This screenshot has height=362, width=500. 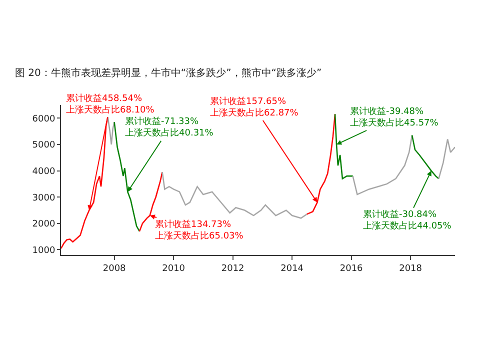 What do you see at coordinates (174, 269) in the screenshot?
I see `x-tick-label: 2010` at bounding box center [174, 269].